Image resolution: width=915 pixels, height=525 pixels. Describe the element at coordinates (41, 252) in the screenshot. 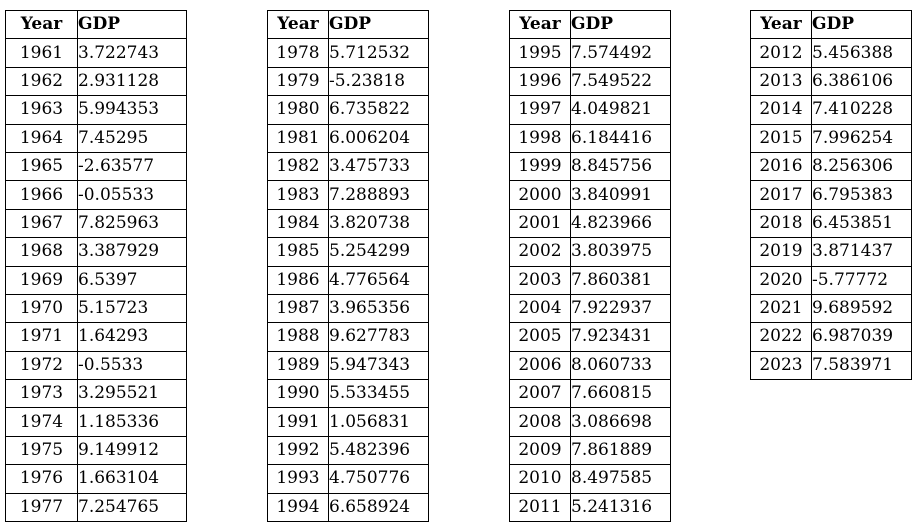

I see `year-cell: 1968` at that location.